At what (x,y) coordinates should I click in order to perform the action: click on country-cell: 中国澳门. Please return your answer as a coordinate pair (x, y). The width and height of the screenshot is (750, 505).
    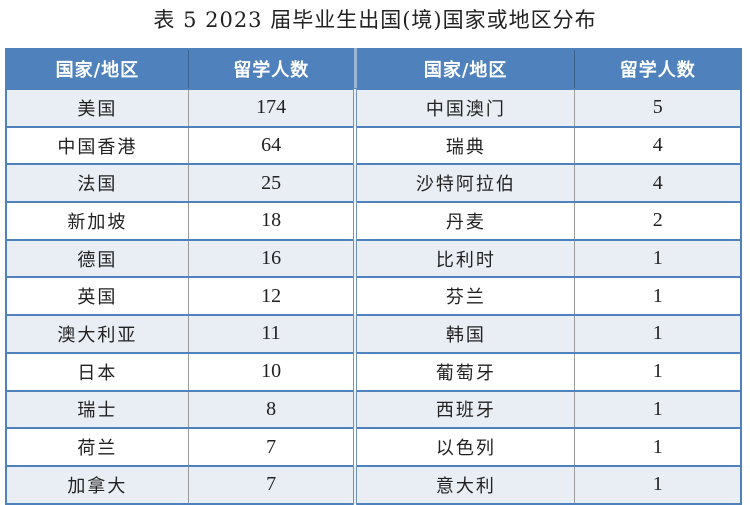
    Looking at the image, I should click on (464, 107).